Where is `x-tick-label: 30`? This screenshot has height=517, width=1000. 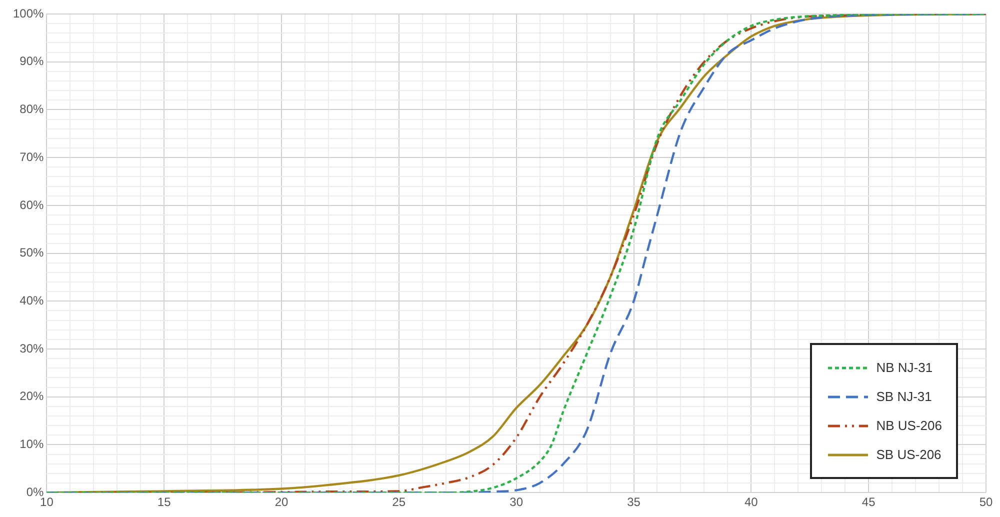
x-tick-label: 30 is located at coordinates (517, 502).